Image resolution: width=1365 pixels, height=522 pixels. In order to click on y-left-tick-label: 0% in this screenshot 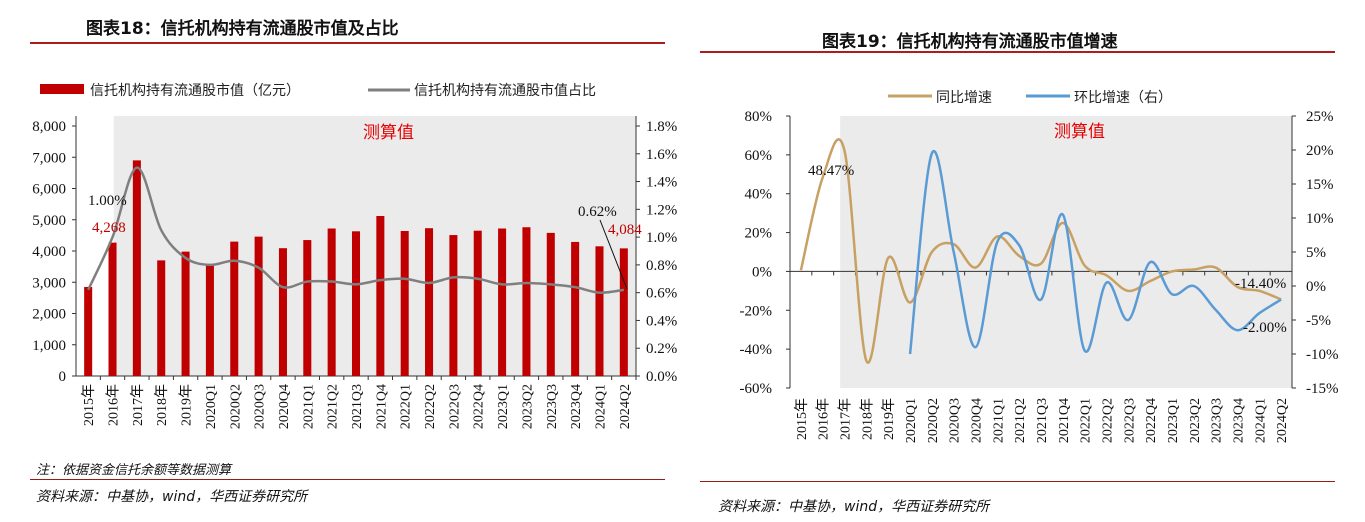, I will do `click(762, 272)`.